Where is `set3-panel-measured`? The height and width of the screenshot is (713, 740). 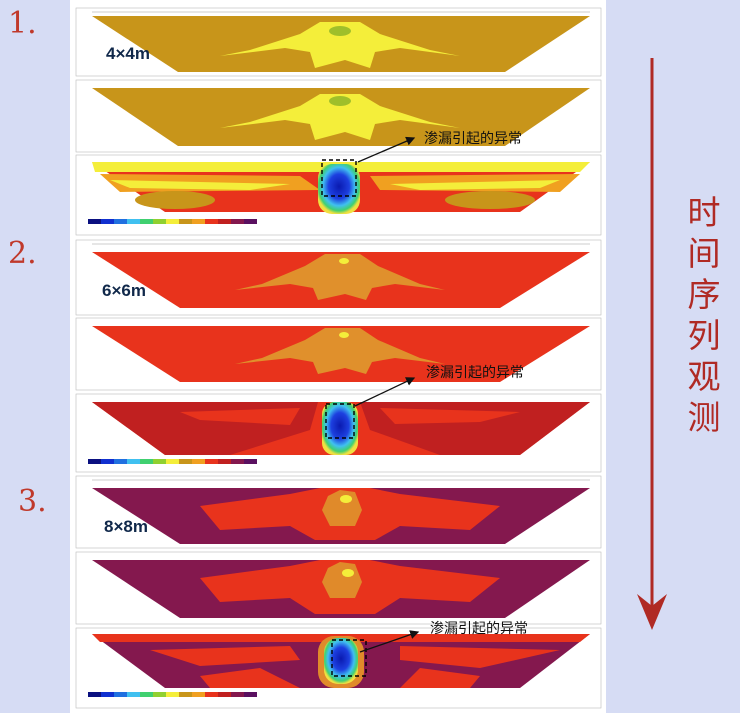
set3-panel-measured is located at coordinates (338, 512).